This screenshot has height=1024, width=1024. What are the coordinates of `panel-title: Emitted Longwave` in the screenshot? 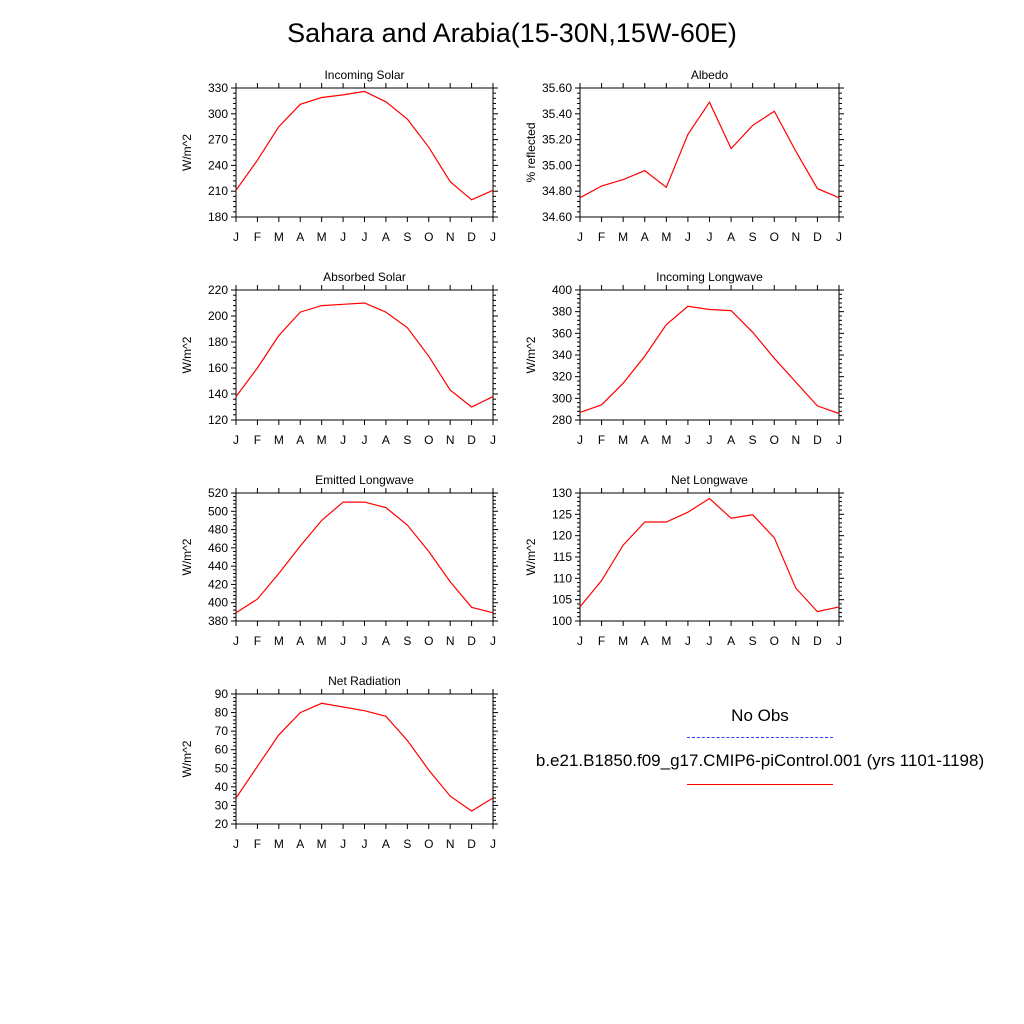 It's located at (364, 480).